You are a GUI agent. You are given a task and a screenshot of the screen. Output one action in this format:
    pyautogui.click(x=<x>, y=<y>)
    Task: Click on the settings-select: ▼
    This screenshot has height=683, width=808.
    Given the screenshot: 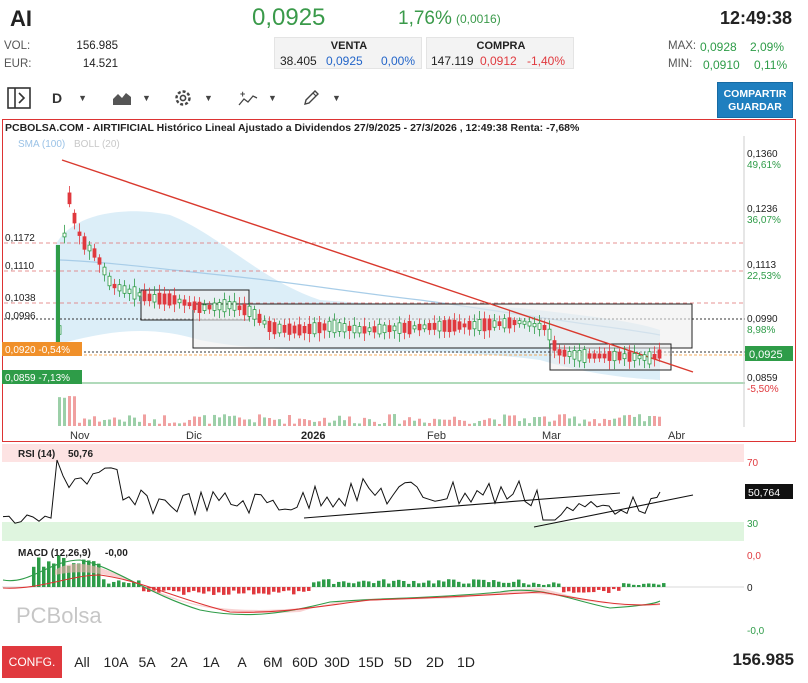 What is the action you would take?
    pyautogui.click(x=192, y=98)
    